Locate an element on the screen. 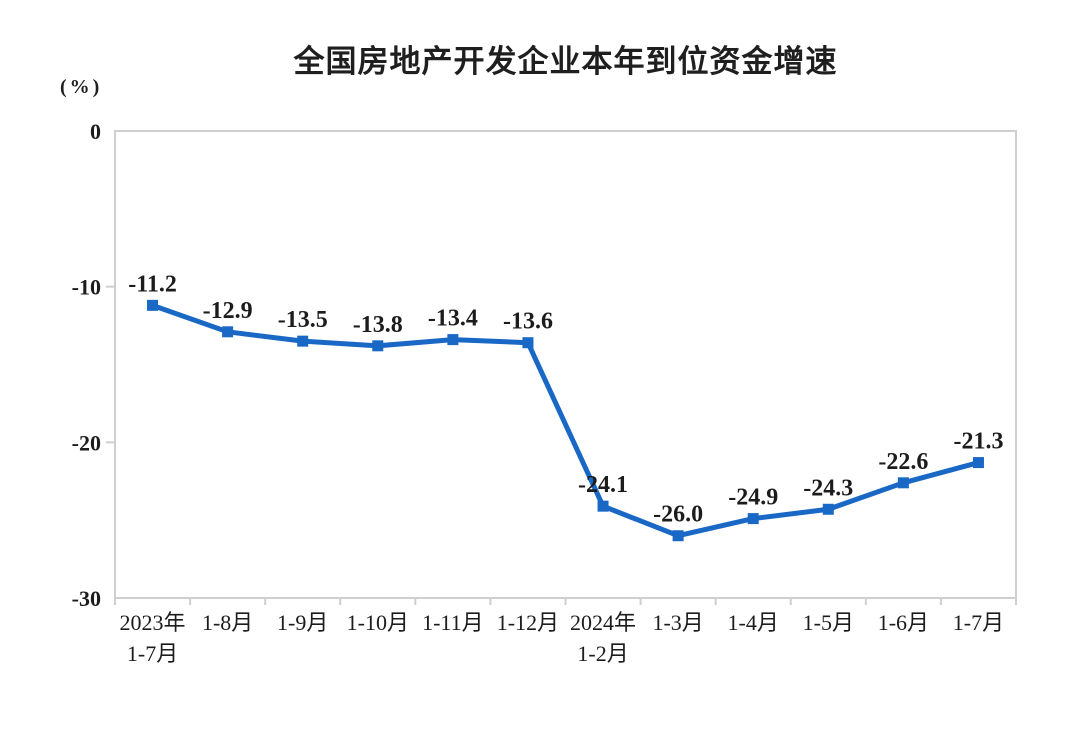 This screenshot has height=756, width=1080. chart-title: 全国房地产开发企业本年到位资金增速 is located at coordinates (565, 61).